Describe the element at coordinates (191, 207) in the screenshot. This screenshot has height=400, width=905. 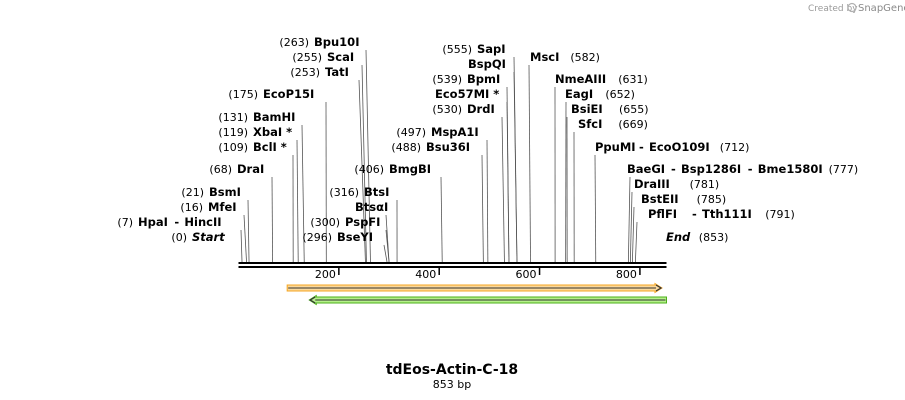
I see `site-position: (16)` at that location.